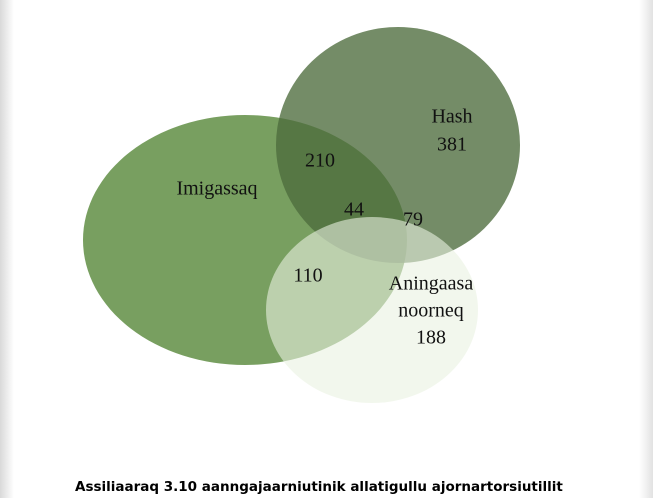  Describe the element at coordinates (216, 189) in the screenshot. I see `set-label: Imigassaq` at that location.